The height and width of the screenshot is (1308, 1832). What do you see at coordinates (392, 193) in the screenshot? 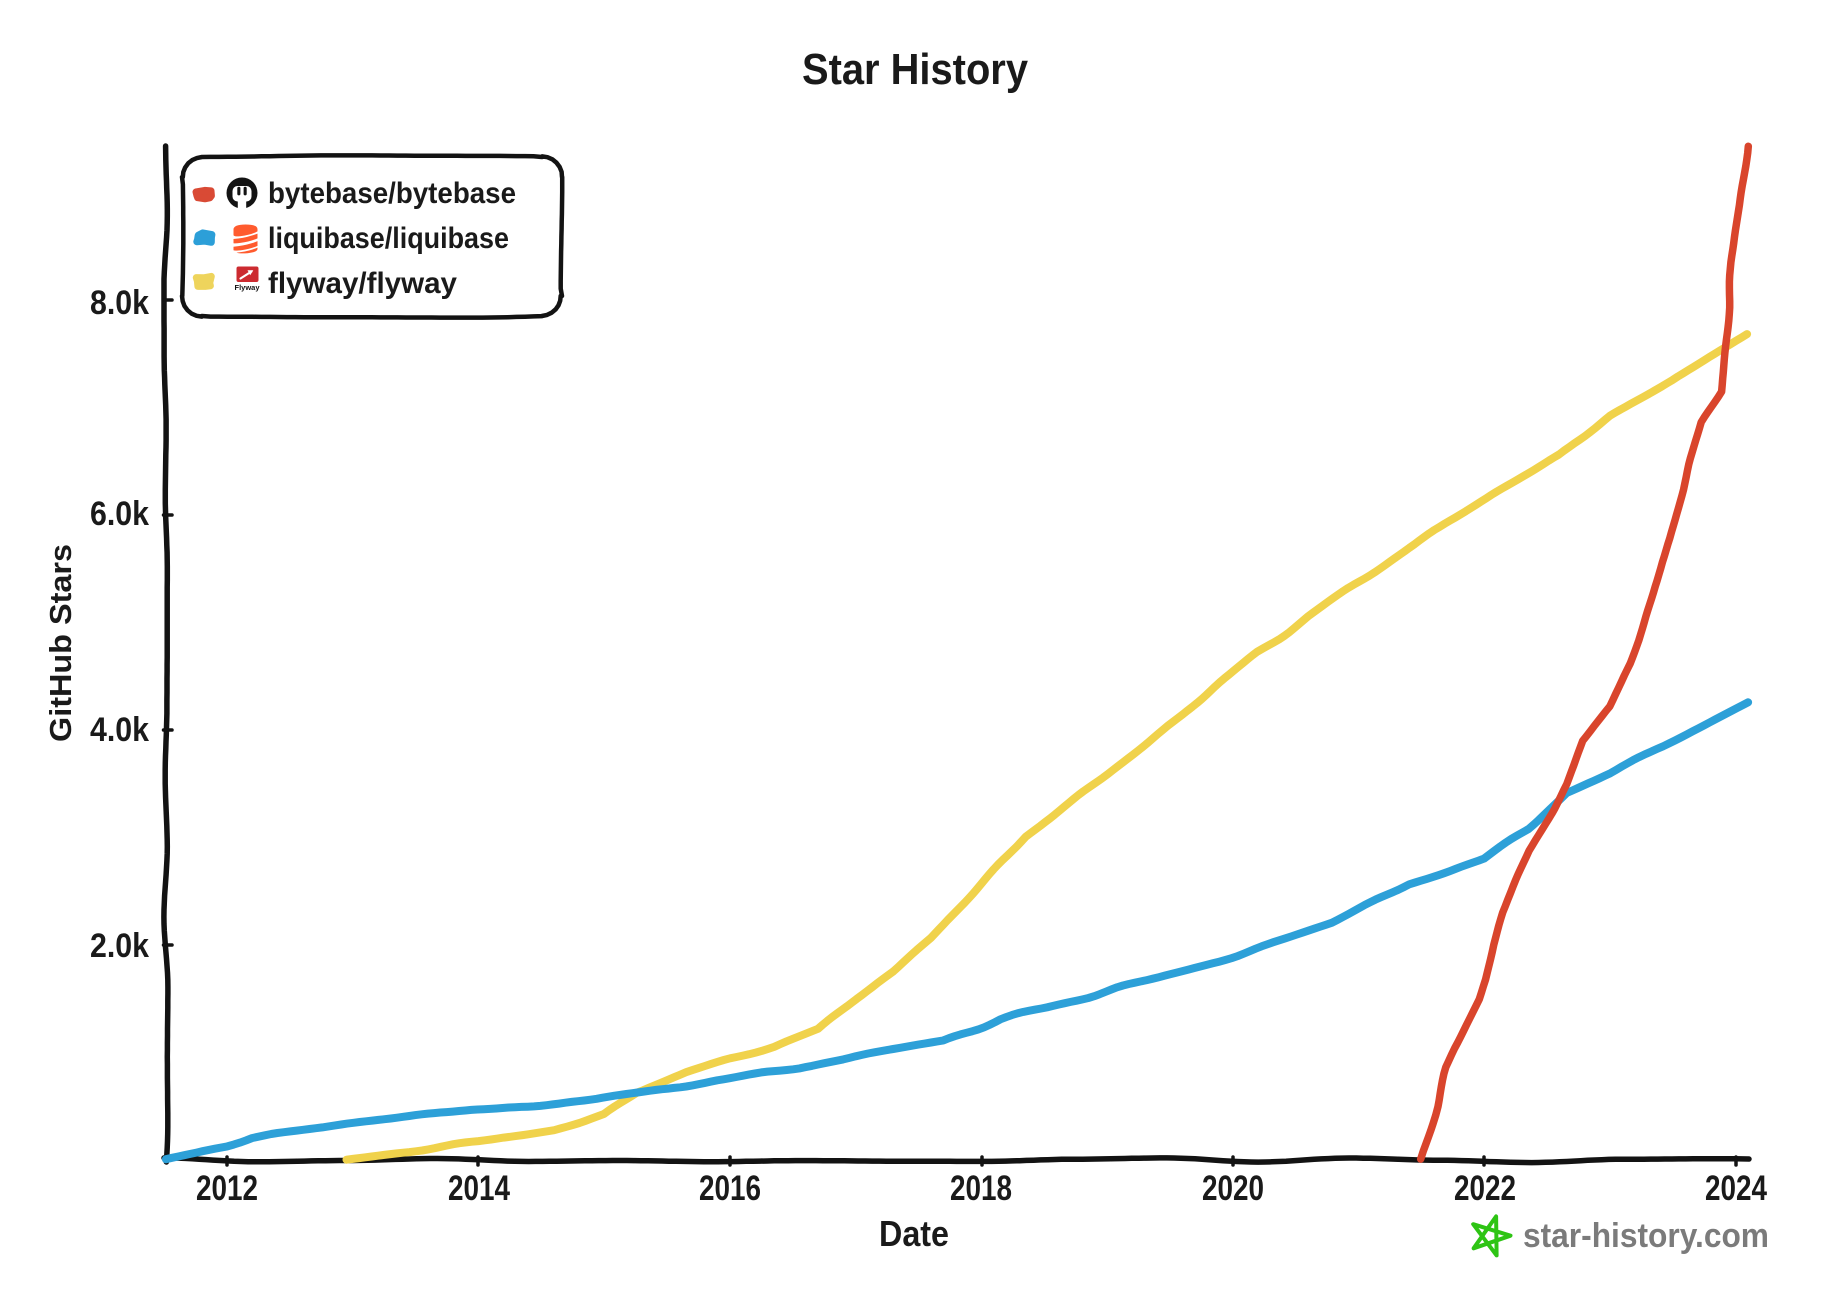
I see `svg-text: bytebase/bytebase` at bounding box center [392, 193].